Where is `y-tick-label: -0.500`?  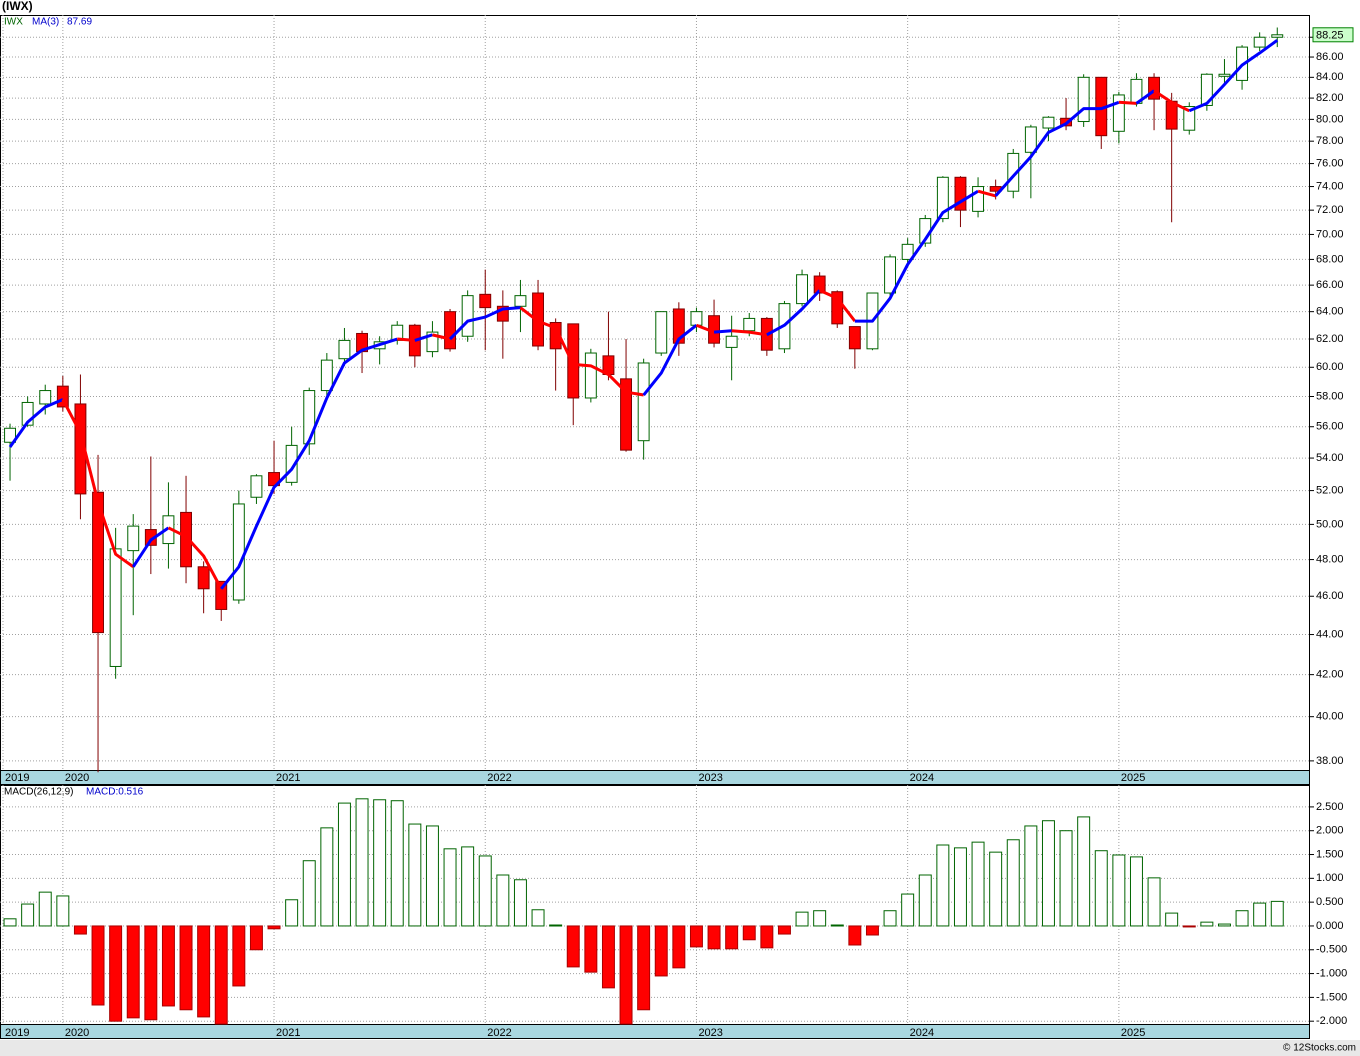 y-tick-label: -0.500 is located at coordinates (1331, 950).